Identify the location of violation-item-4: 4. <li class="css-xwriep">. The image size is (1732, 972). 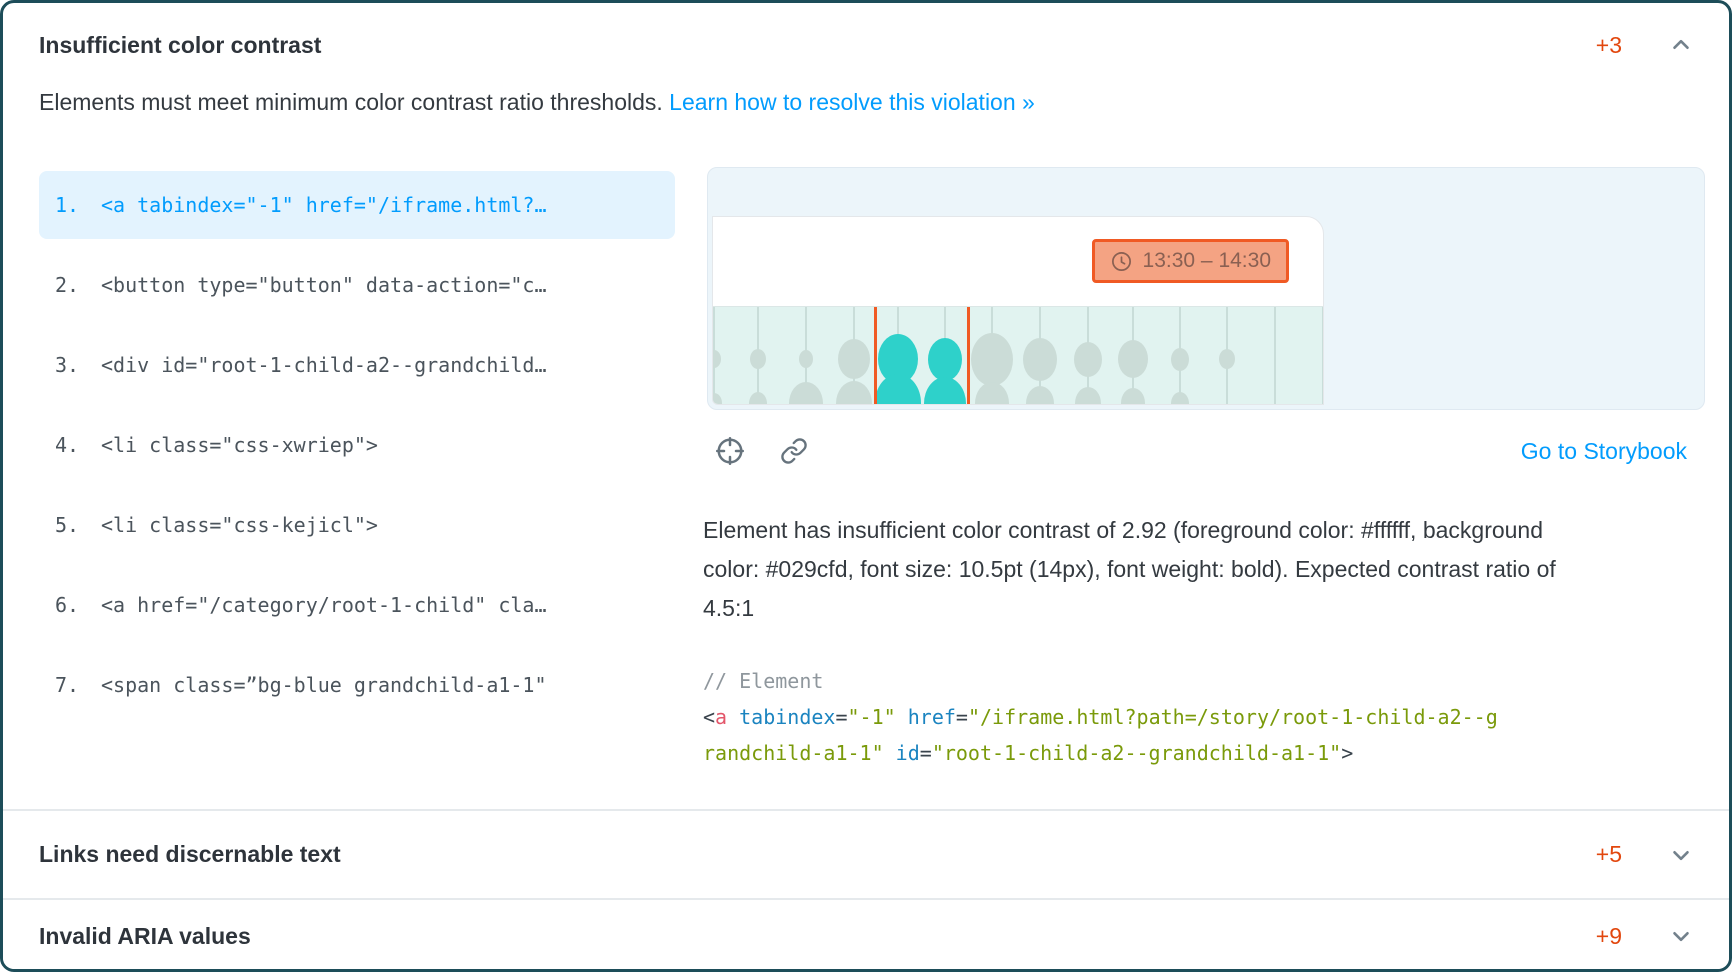
(357, 445).